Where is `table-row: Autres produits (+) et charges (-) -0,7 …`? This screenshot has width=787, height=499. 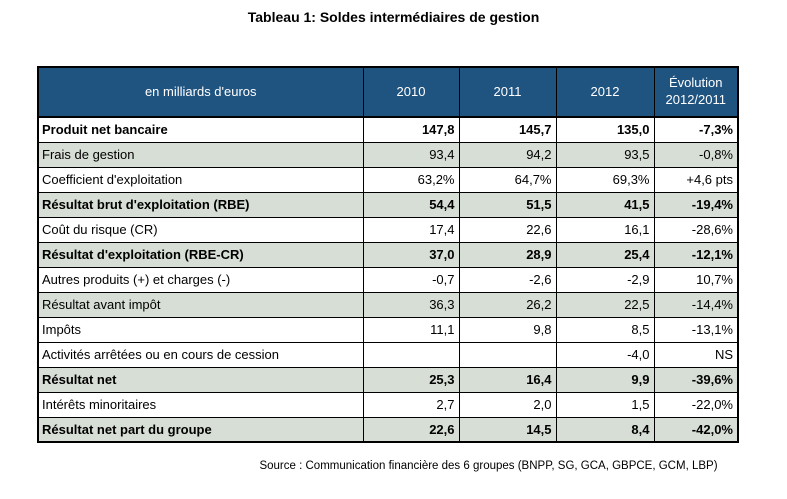 table-row: Autres produits (+) et charges (-) -0,7 … is located at coordinates (388, 279).